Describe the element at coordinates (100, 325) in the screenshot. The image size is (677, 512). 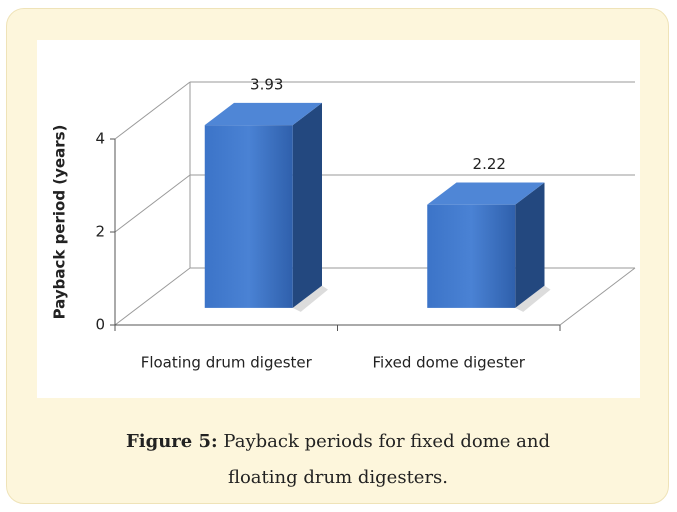
I see `y-tick-label: 0` at that location.